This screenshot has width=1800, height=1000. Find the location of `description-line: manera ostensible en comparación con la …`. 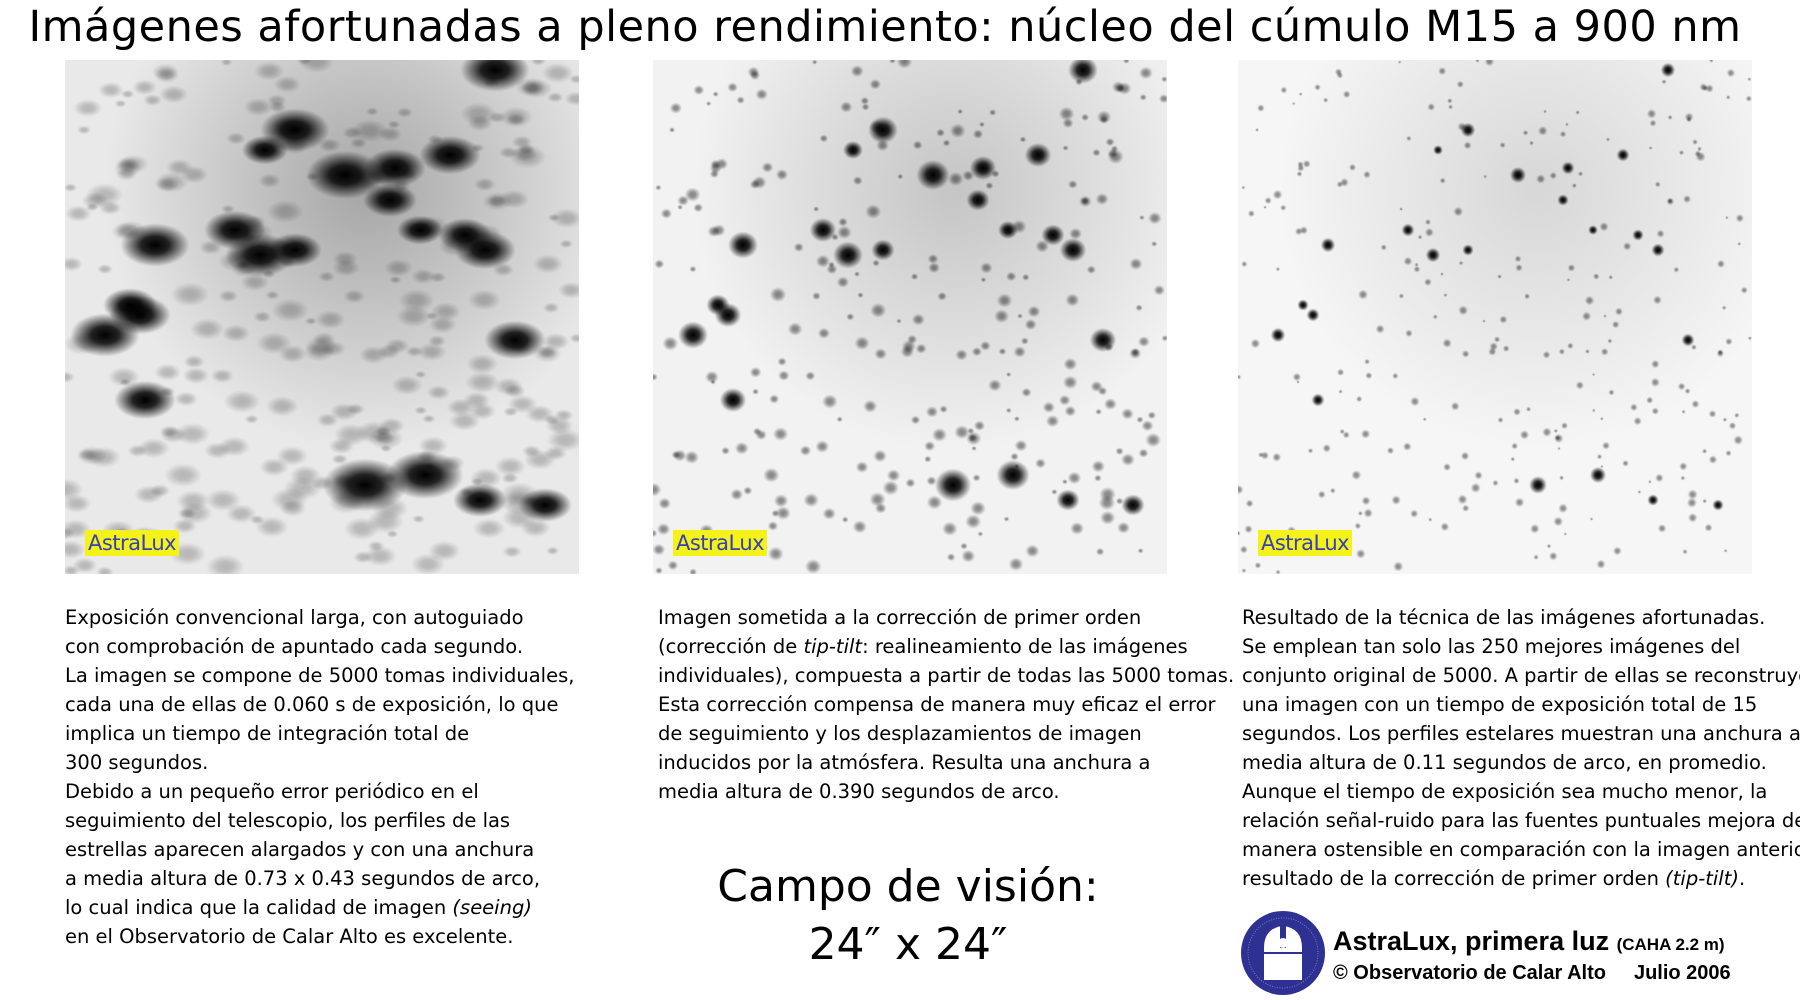

description-line: manera ostensible en comparación con la … is located at coordinates (1521, 849).